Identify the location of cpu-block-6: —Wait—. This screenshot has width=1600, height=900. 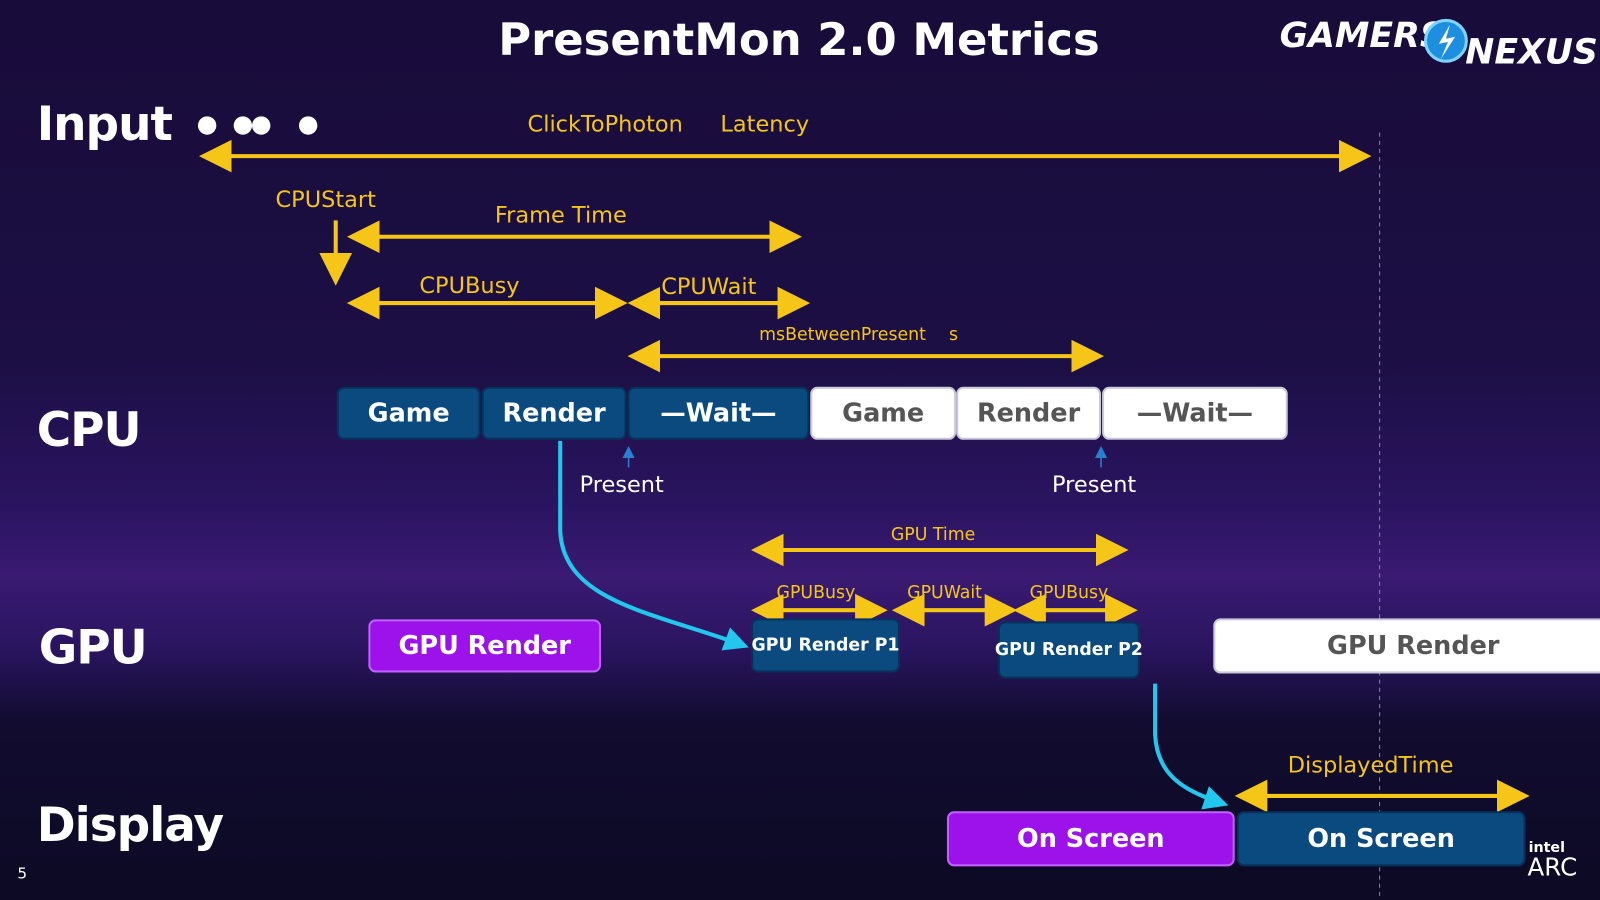
(1195, 413).